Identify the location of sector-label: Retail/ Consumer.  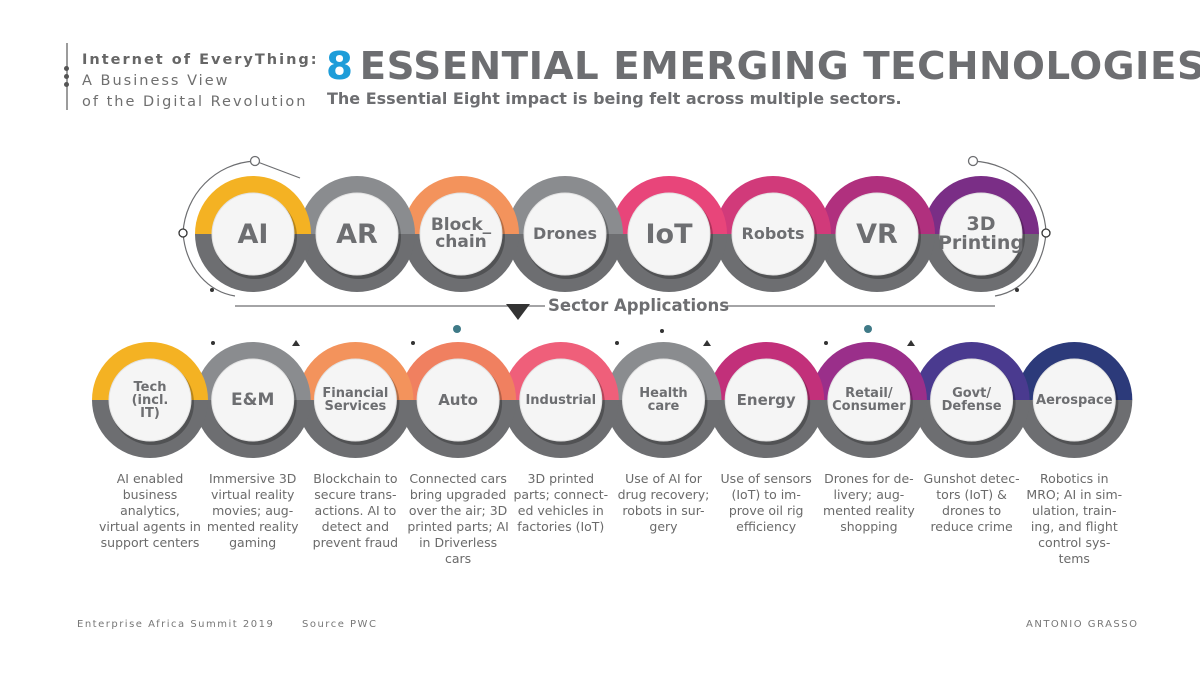
(869, 400).